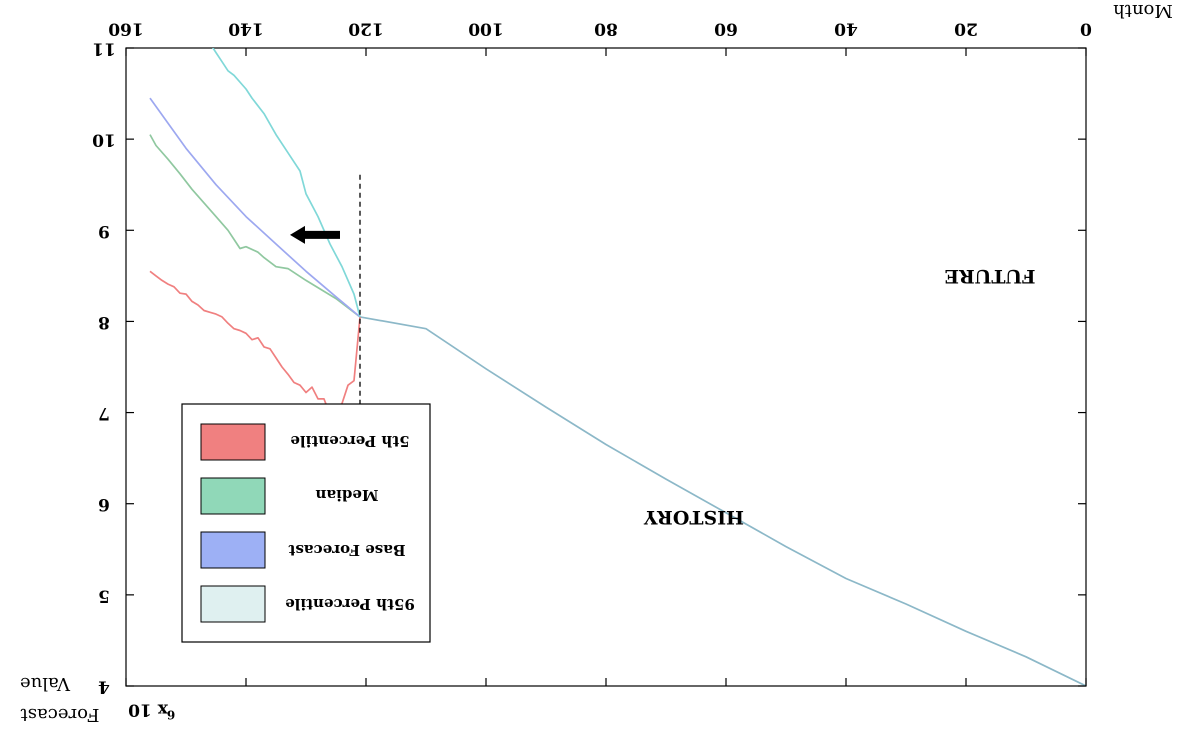 Image resolution: width=1181 pixels, height=729 pixels. I want to click on x-tick-label-4: 80, so click(606, 29).